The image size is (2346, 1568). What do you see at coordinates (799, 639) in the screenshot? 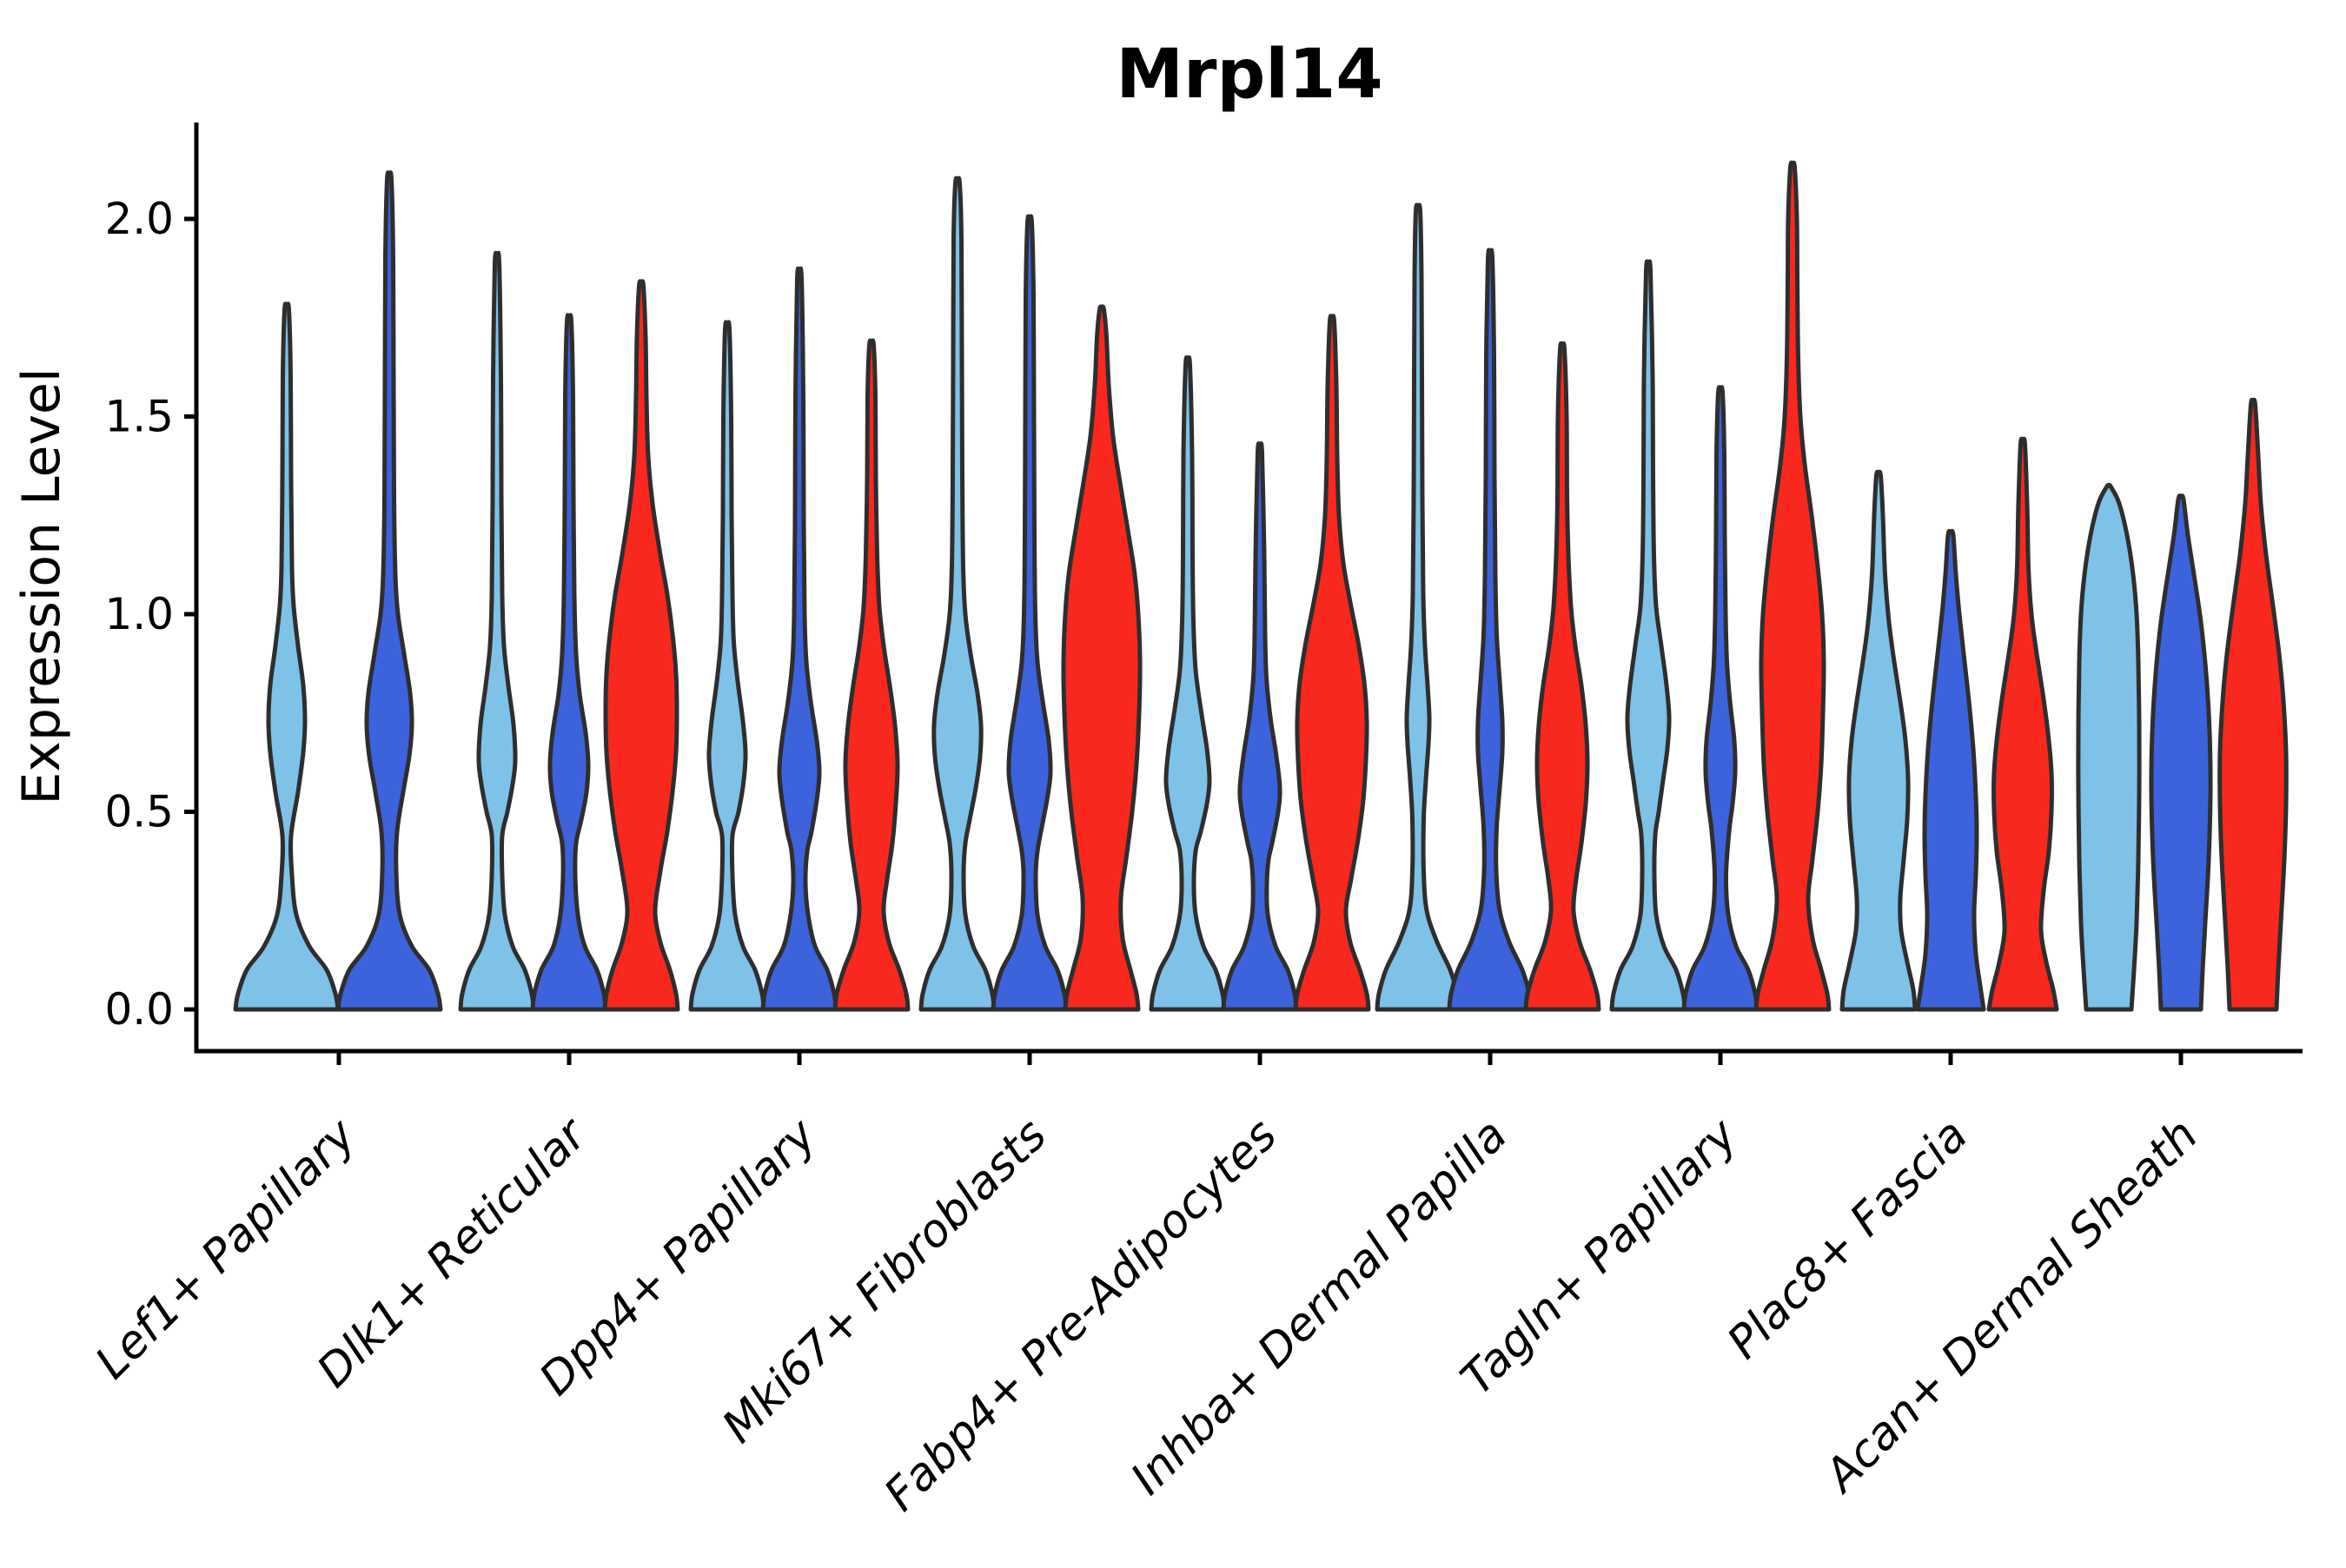
I see `violin-royal_blue-dpp4-papillary` at bounding box center [799, 639].